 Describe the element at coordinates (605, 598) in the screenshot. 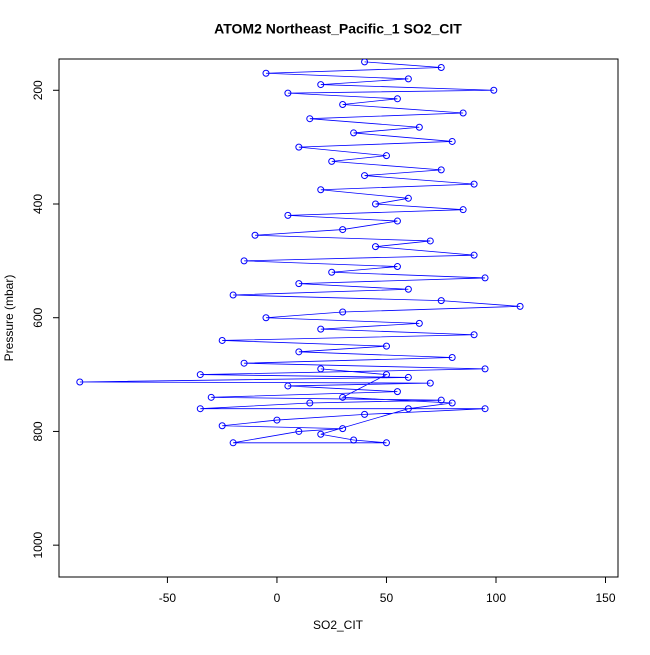

I see `x-tick-label: 150` at that location.